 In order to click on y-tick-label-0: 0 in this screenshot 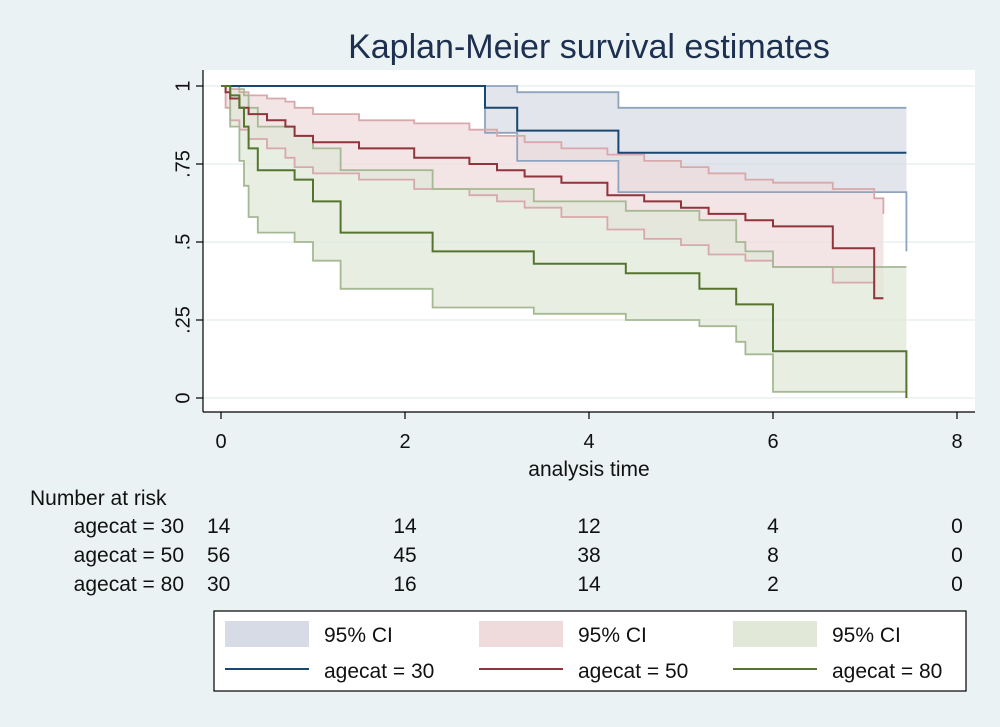, I will do `click(183, 397)`.